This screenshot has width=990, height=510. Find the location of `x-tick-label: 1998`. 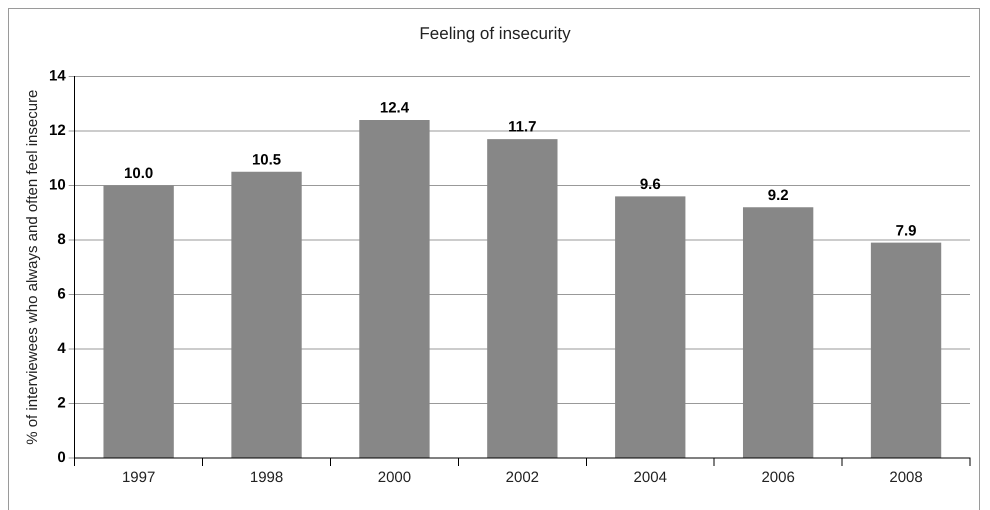

x-tick-label: 1998 is located at coordinates (267, 477).